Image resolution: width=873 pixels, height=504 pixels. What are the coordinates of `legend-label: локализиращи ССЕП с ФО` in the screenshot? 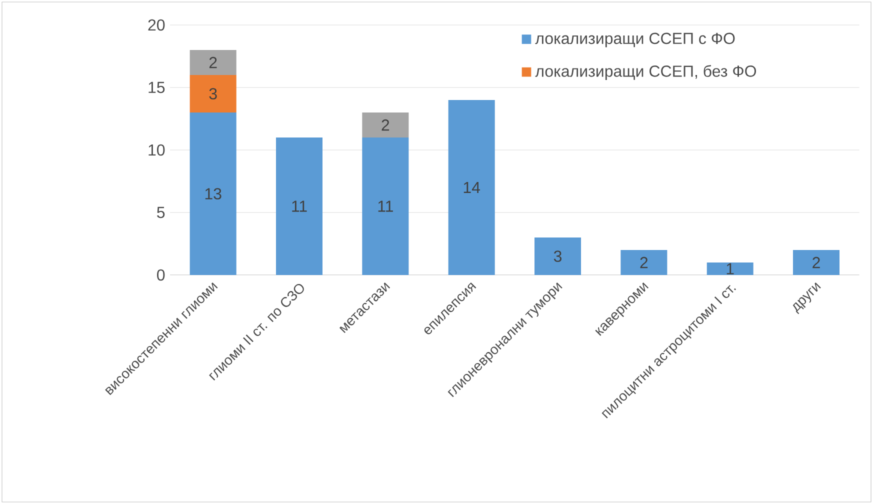 It's located at (635, 40).